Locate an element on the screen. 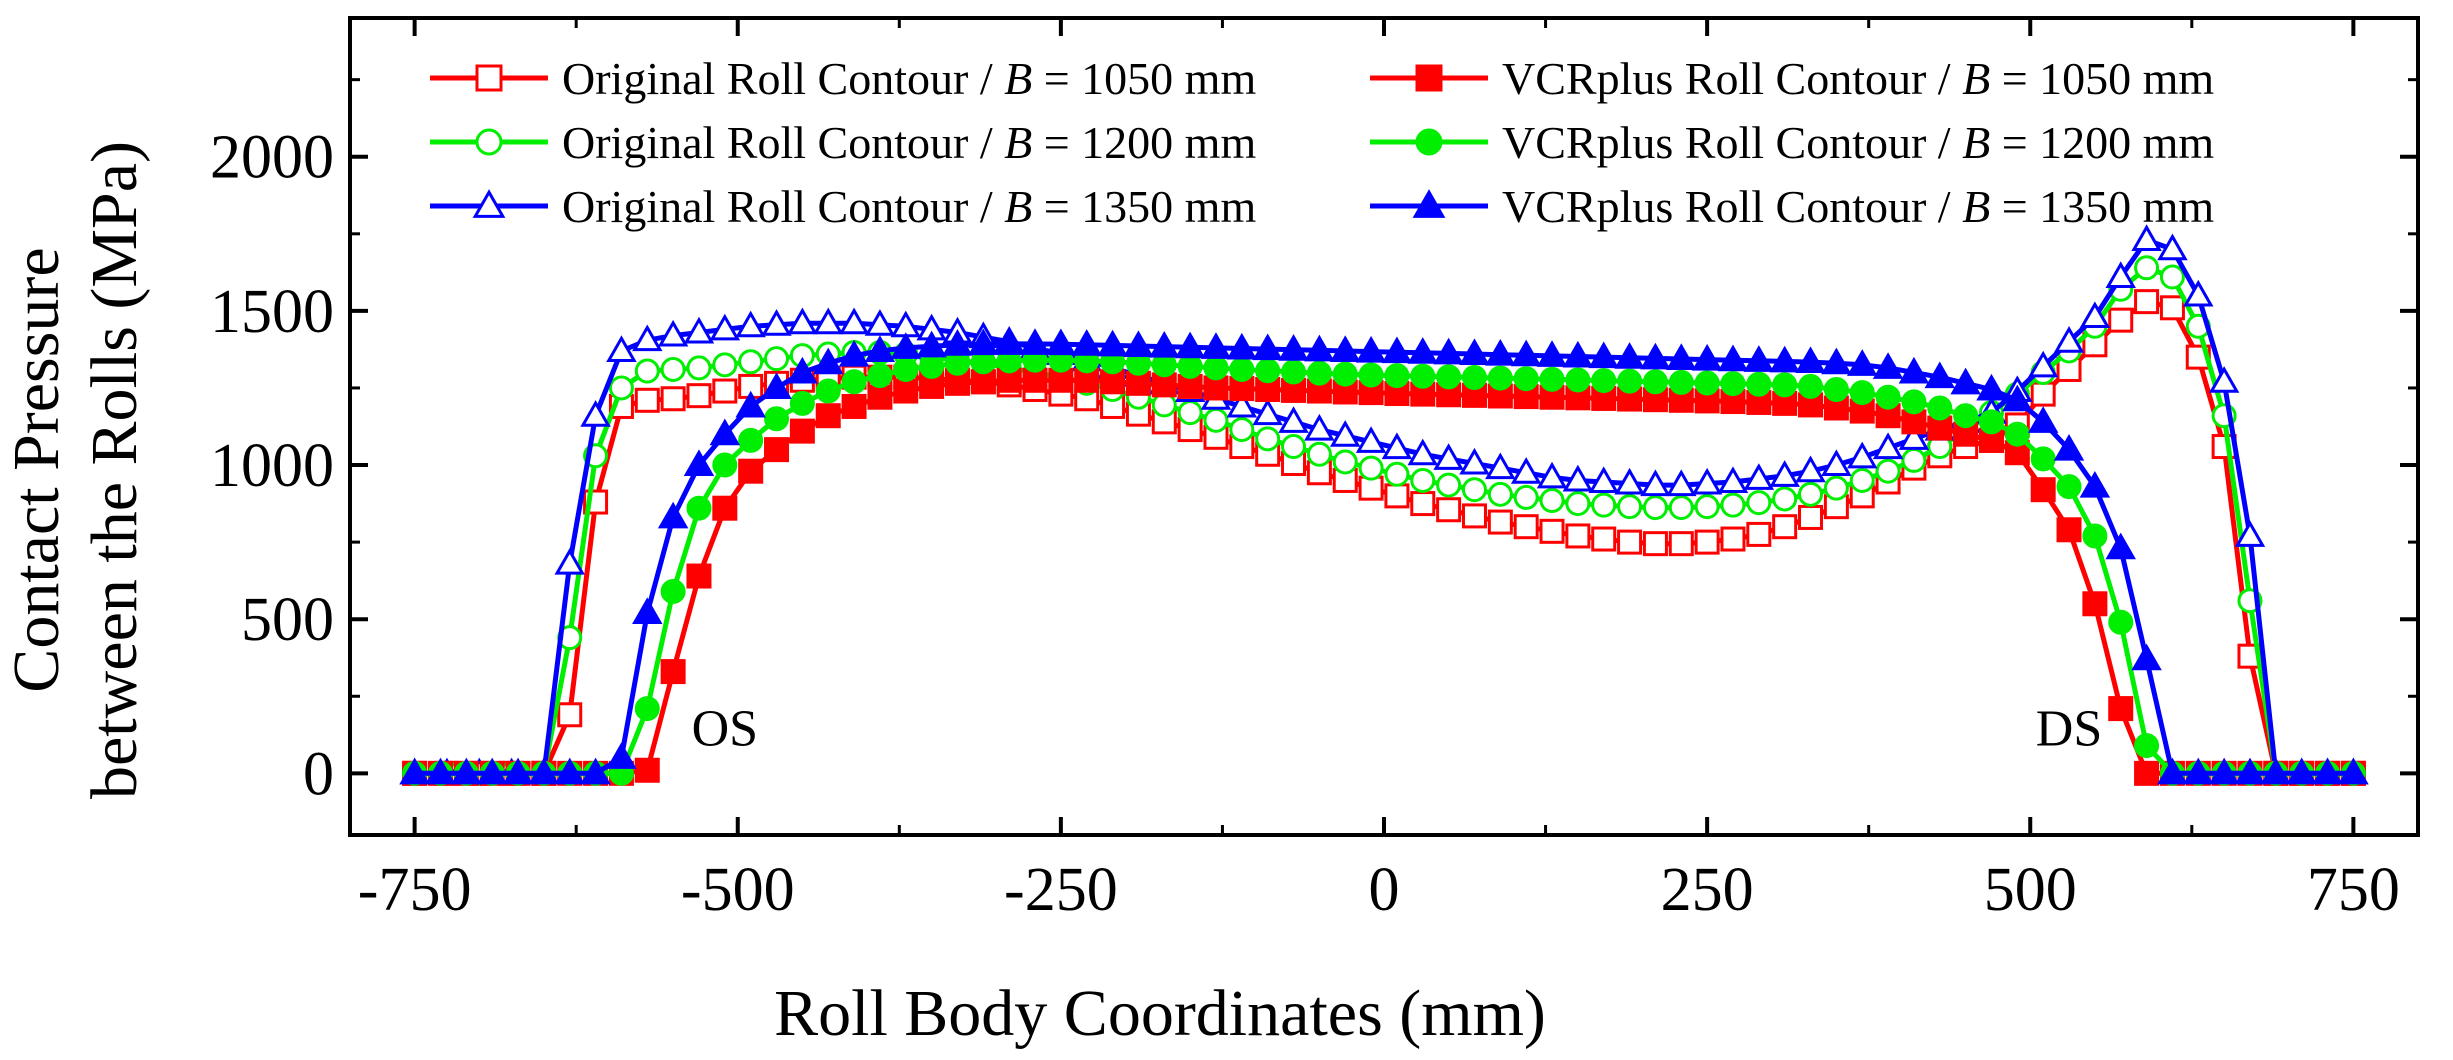 Image resolution: width=2453 pixels, height=1060 pixels. annotation-ds: DS is located at coordinates (2069, 729).